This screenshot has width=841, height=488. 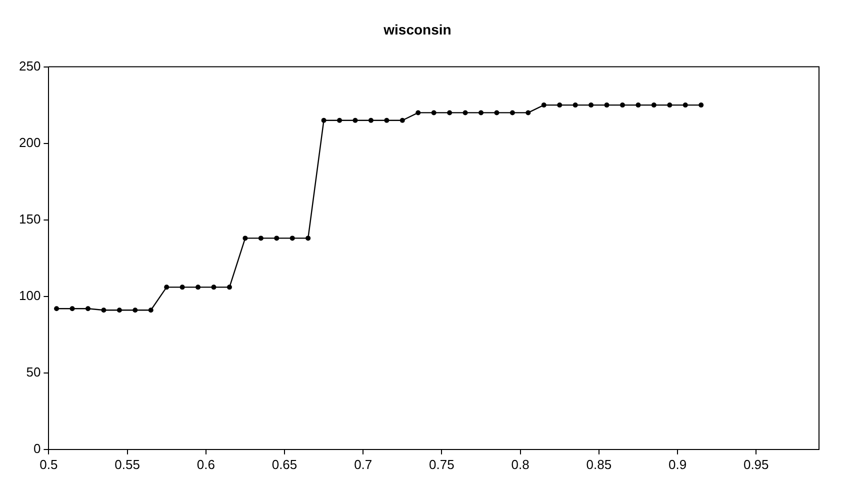 What do you see at coordinates (756, 464) in the screenshot?
I see `x-tick-label: 0.95` at bounding box center [756, 464].